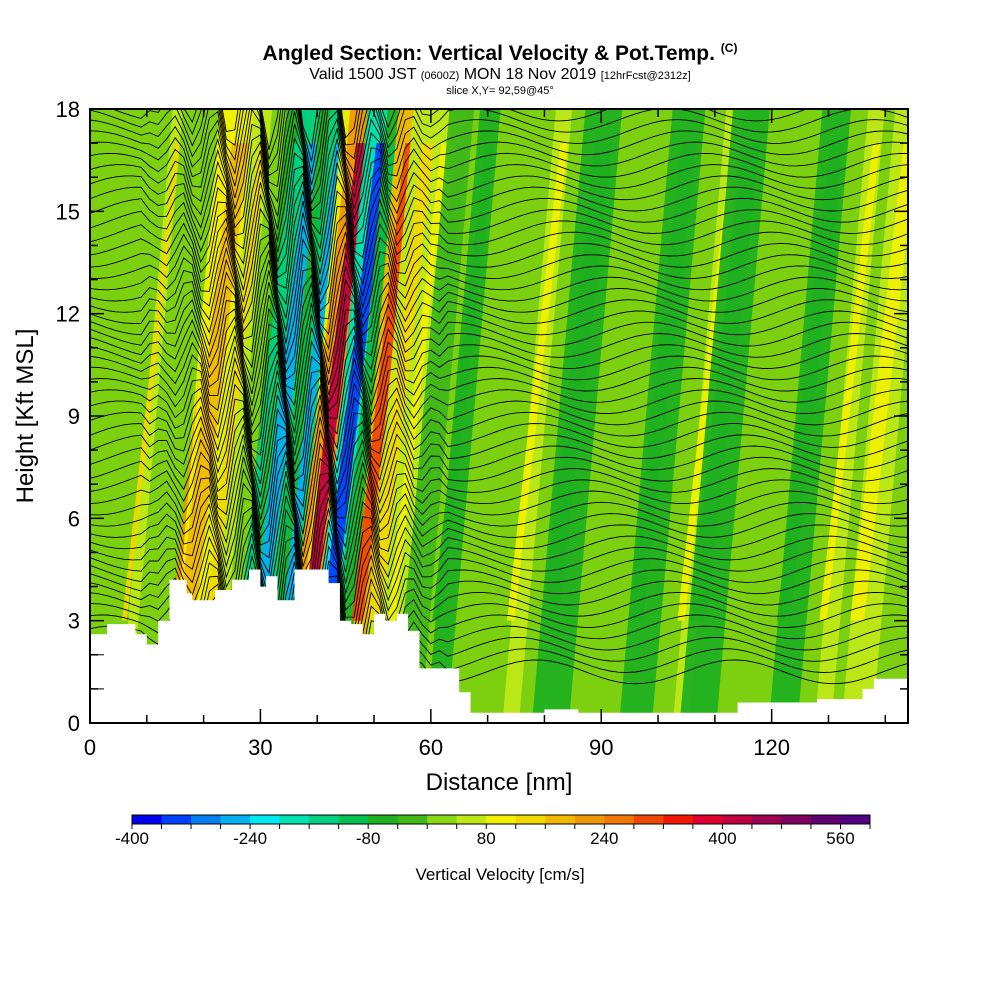  Describe the element at coordinates (840, 838) in the screenshot. I see `colorbar-tick-label: 560` at that location.